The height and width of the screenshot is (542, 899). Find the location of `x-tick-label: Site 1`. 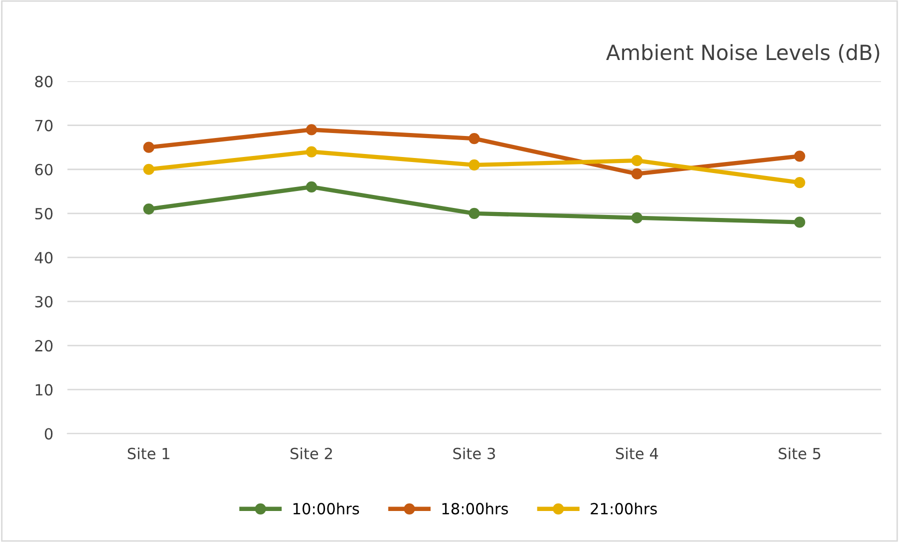

x-tick-label: Site 1 is located at coordinates (149, 453).